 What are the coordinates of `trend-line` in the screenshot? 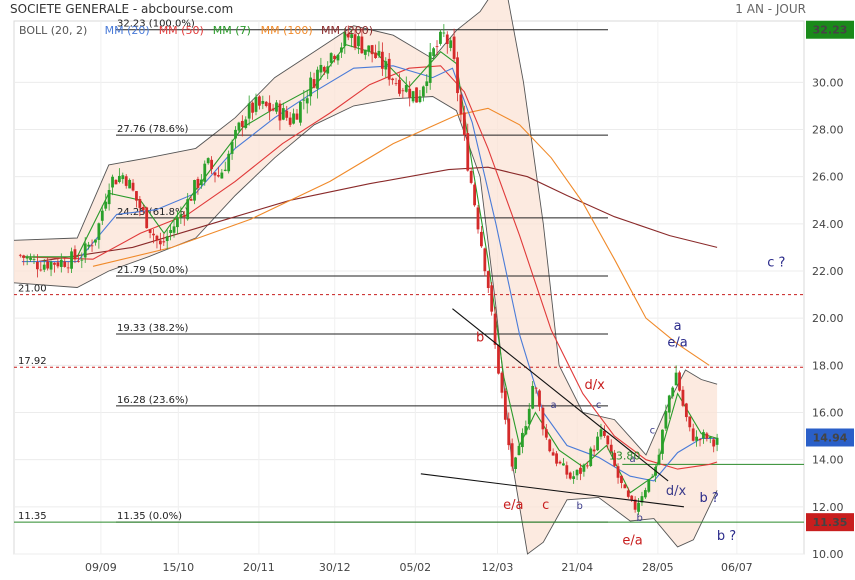 It's located at (560, 395).